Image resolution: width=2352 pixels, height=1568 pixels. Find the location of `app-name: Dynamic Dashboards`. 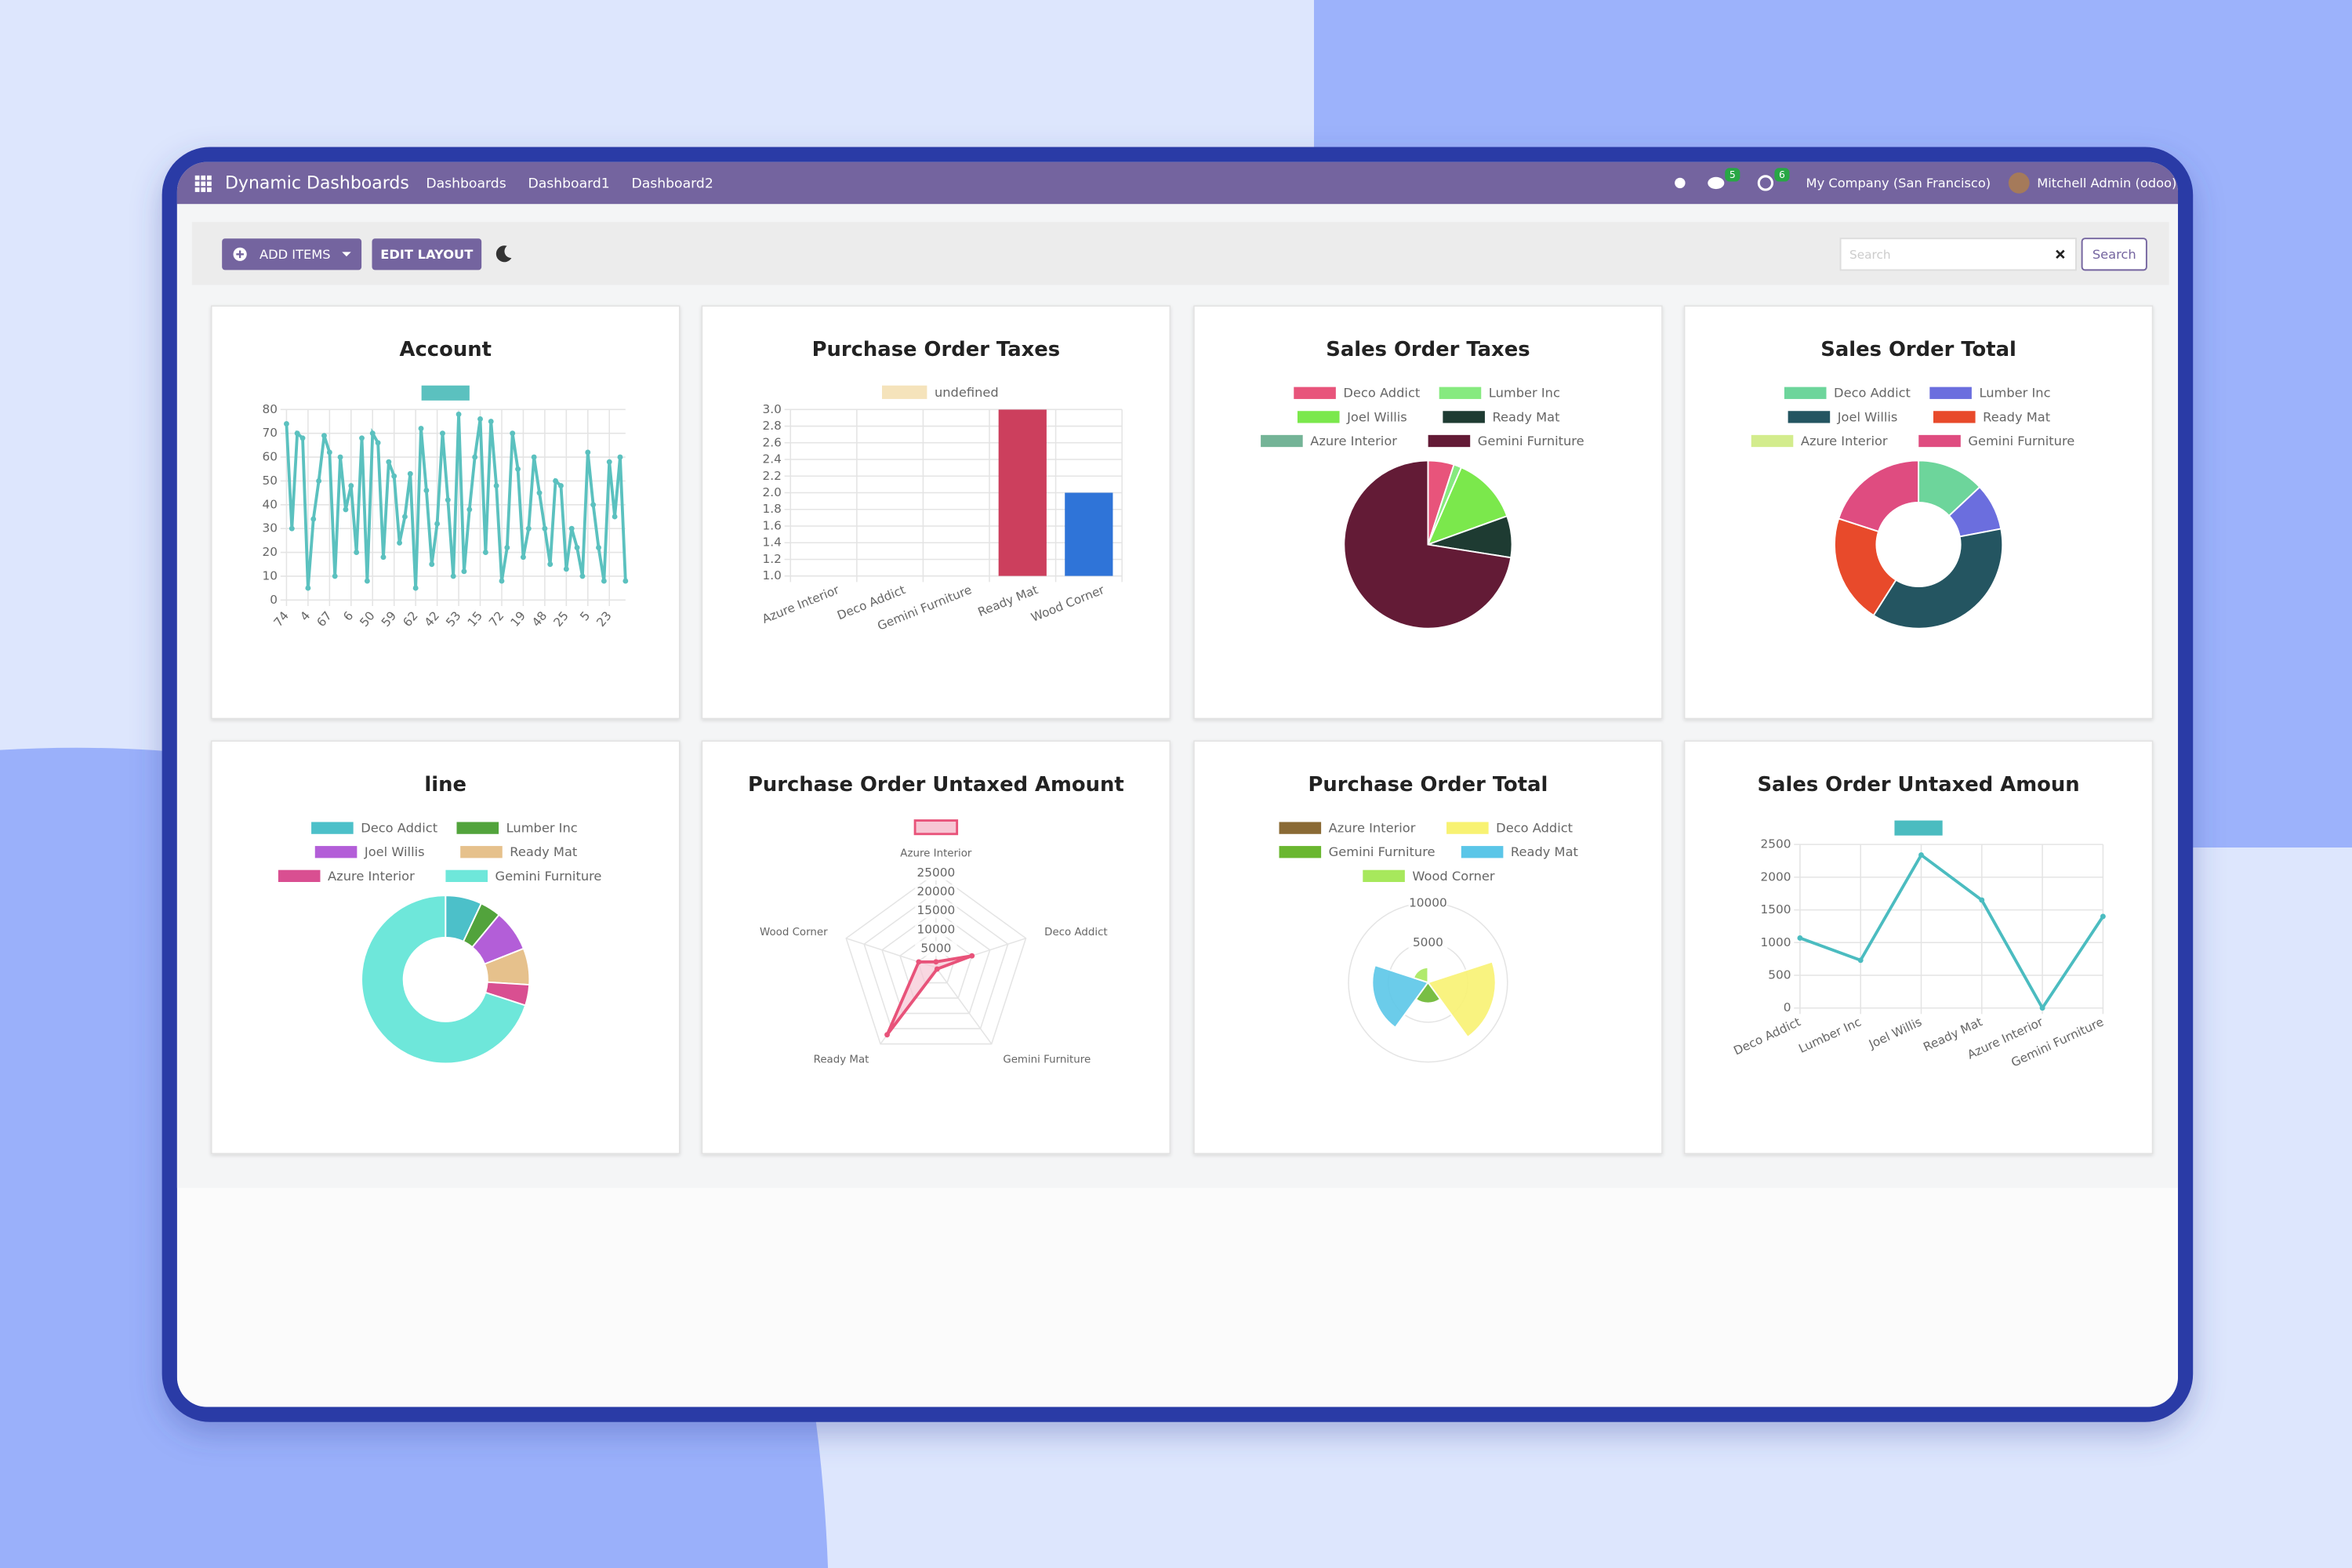

app-name: Dynamic Dashboards is located at coordinates (317, 183).